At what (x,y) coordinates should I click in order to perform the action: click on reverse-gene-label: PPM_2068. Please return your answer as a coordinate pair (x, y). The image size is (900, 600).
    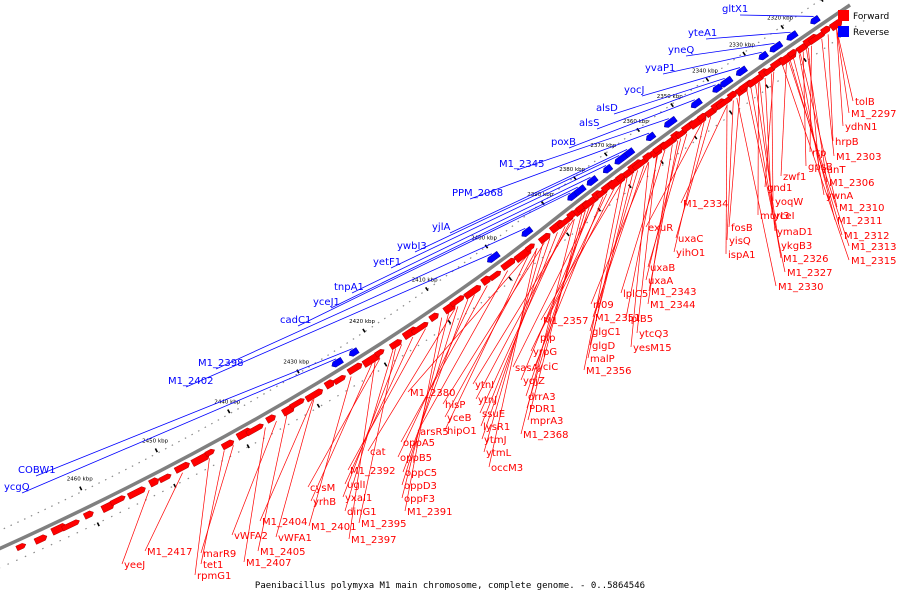
    Looking at the image, I should click on (477, 193).